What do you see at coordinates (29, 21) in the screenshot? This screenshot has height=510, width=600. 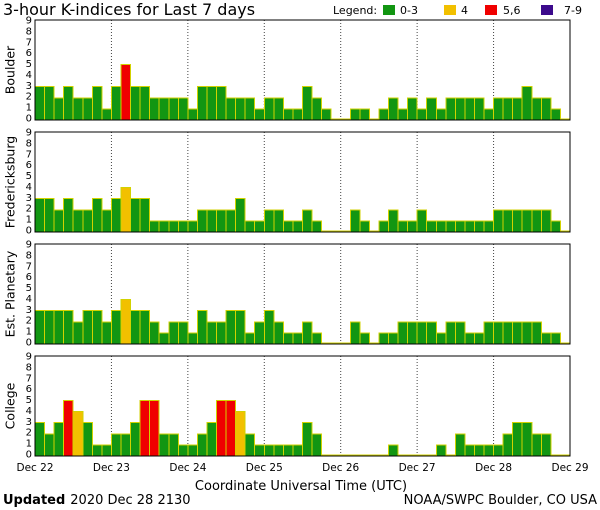 I see `y-tick-label: 9` at bounding box center [29, 21].